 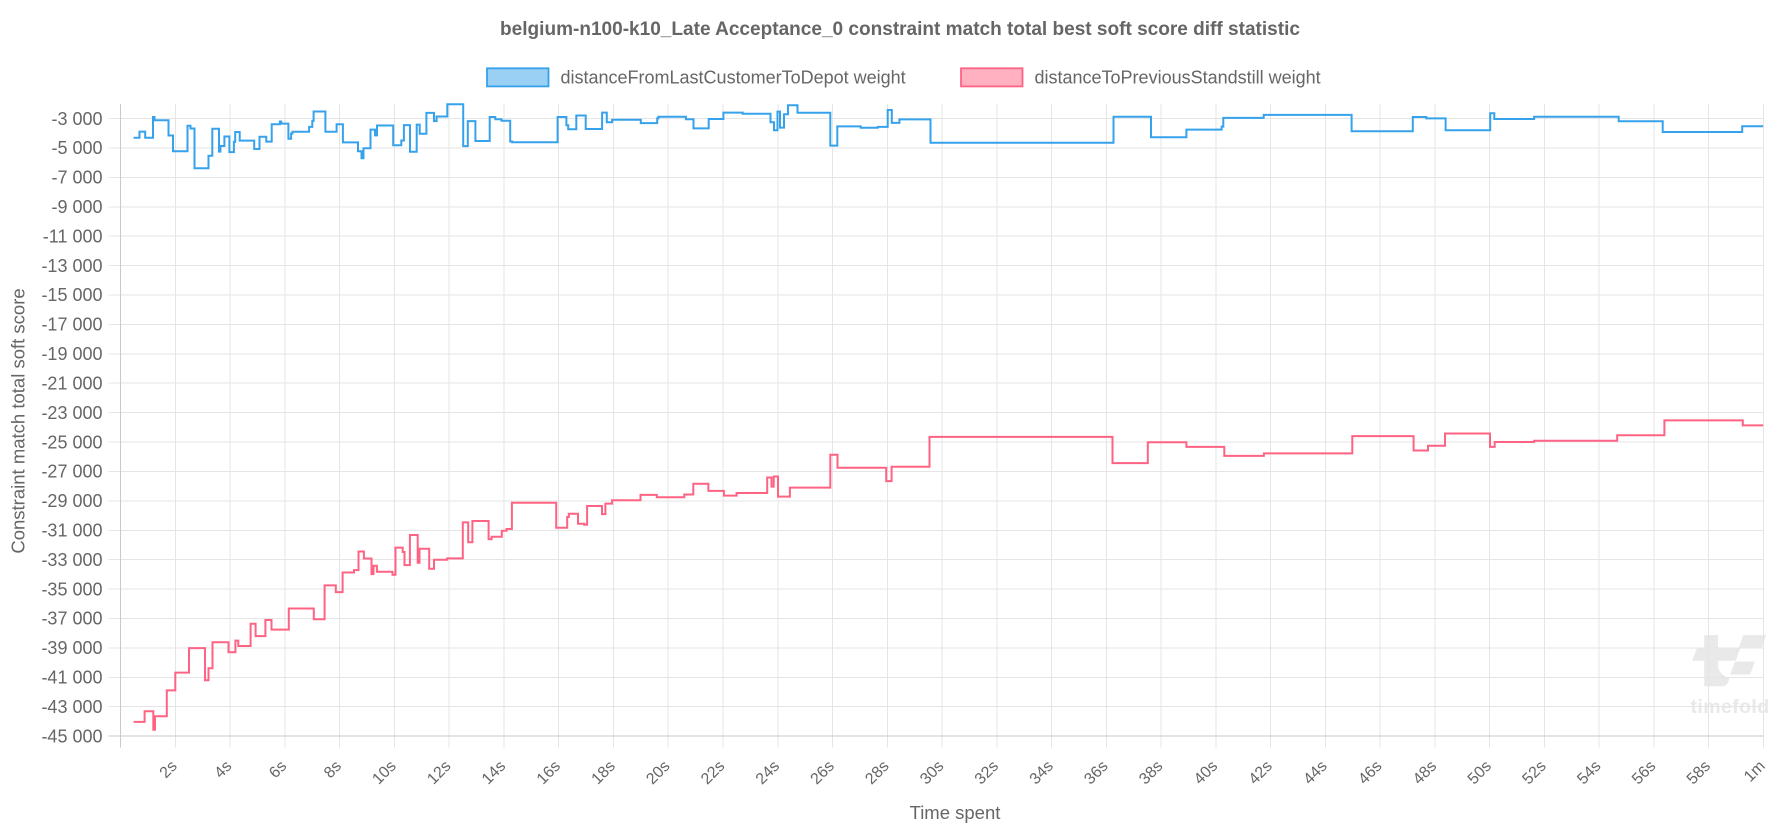 What do you see at coordinates (71, 531) in the screenshot?
I see `svg-text: -31 000` at bounding box center [71, 531].